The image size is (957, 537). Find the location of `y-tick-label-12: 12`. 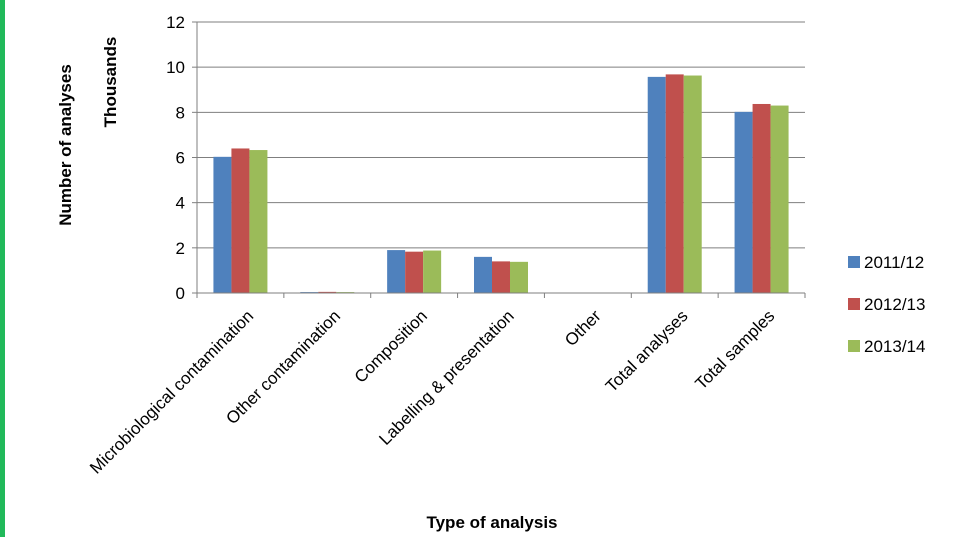

y-tick-label-12: 12 is located at coordinates (175, 22).